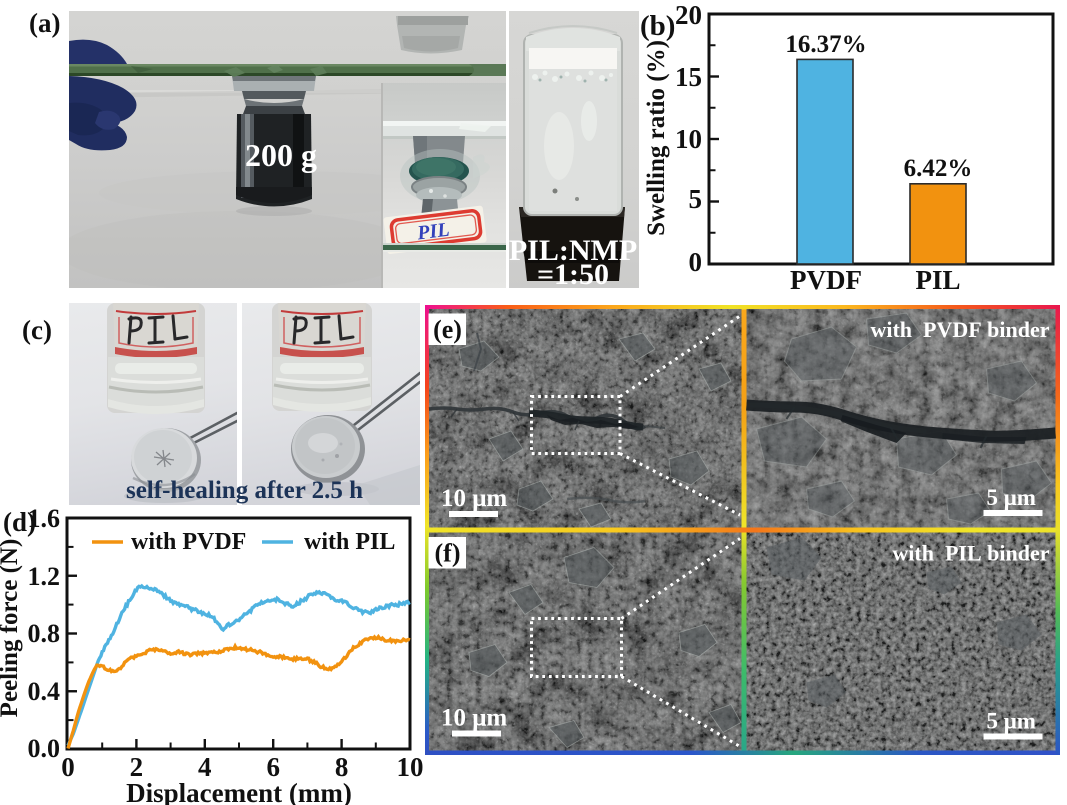  What do you see at coordinates (573, 273) in the screenshot?
I see `svg-text: =1:50` at bounding box center [573, 273].